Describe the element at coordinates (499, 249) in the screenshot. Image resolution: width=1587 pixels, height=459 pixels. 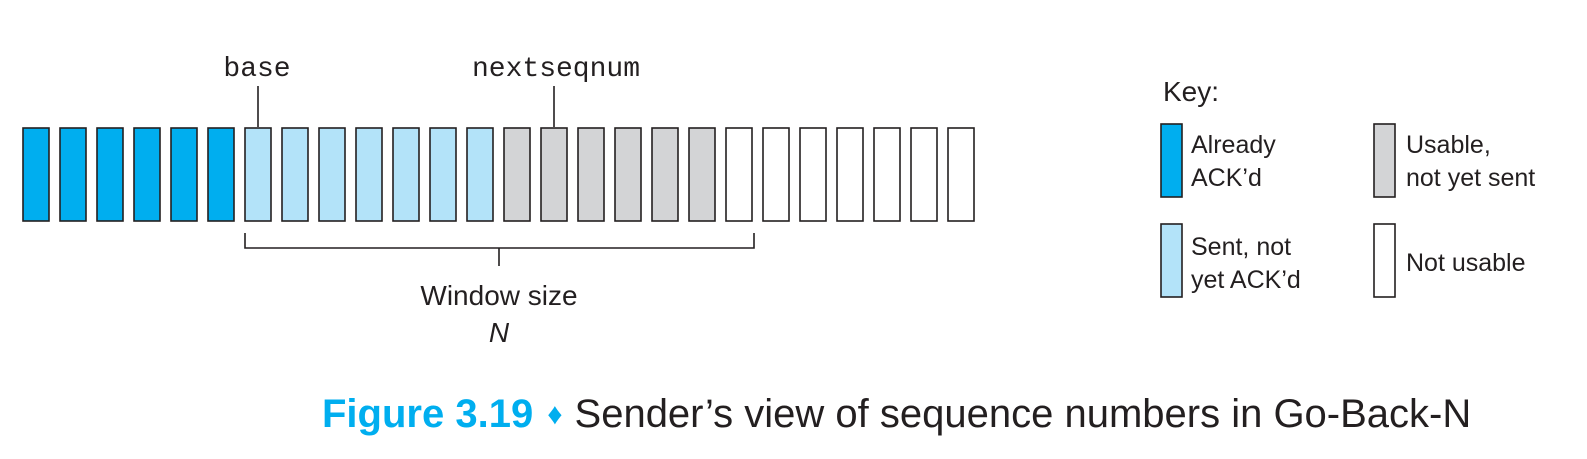
I see `window-bracket` at that location.